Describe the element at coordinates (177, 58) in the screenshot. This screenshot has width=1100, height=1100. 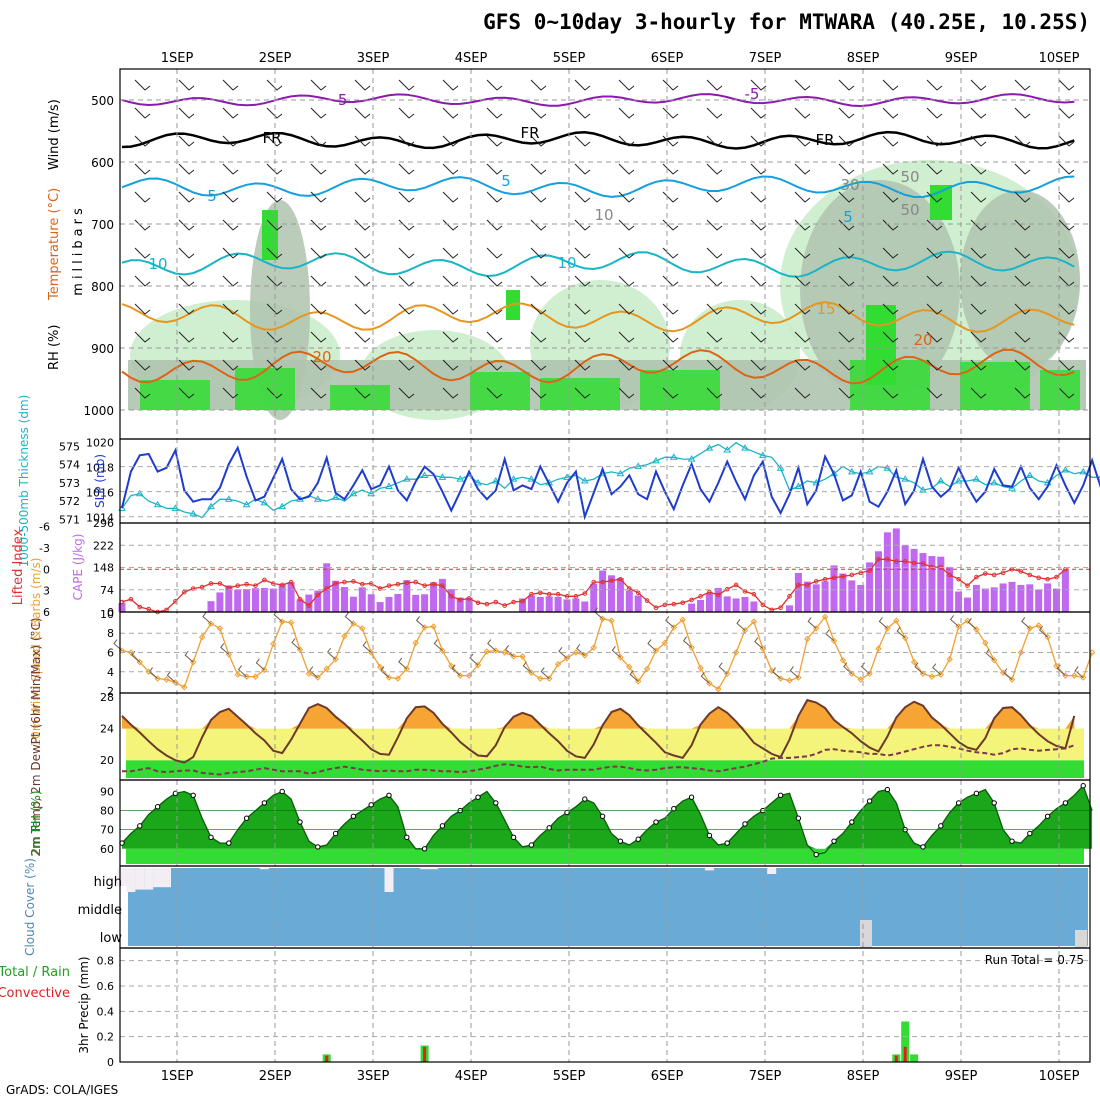
I see `day-label-top: 1SEP` at that location.